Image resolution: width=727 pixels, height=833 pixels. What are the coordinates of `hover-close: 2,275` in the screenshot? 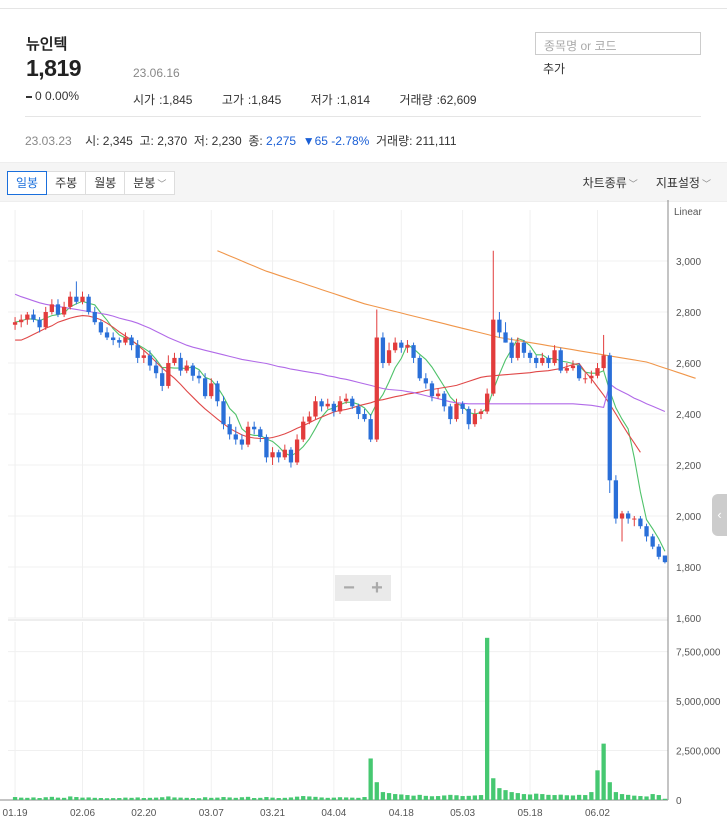 It's located at (281, 141).